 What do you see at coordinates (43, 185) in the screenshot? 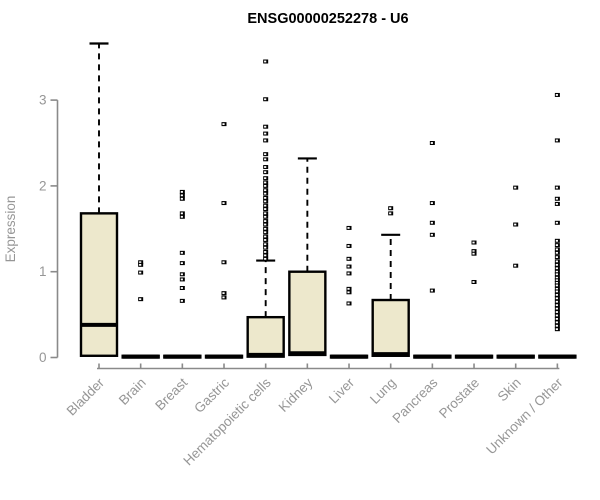
I see `y-tick-label: 2` at bounding box center [43, 185].